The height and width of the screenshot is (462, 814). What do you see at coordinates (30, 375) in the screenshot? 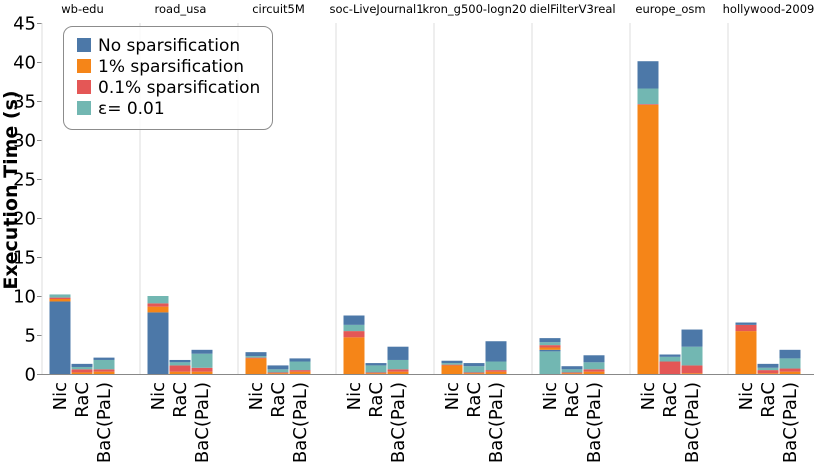
I see `y-tick-label: 0` at bounding box center [30, 375].